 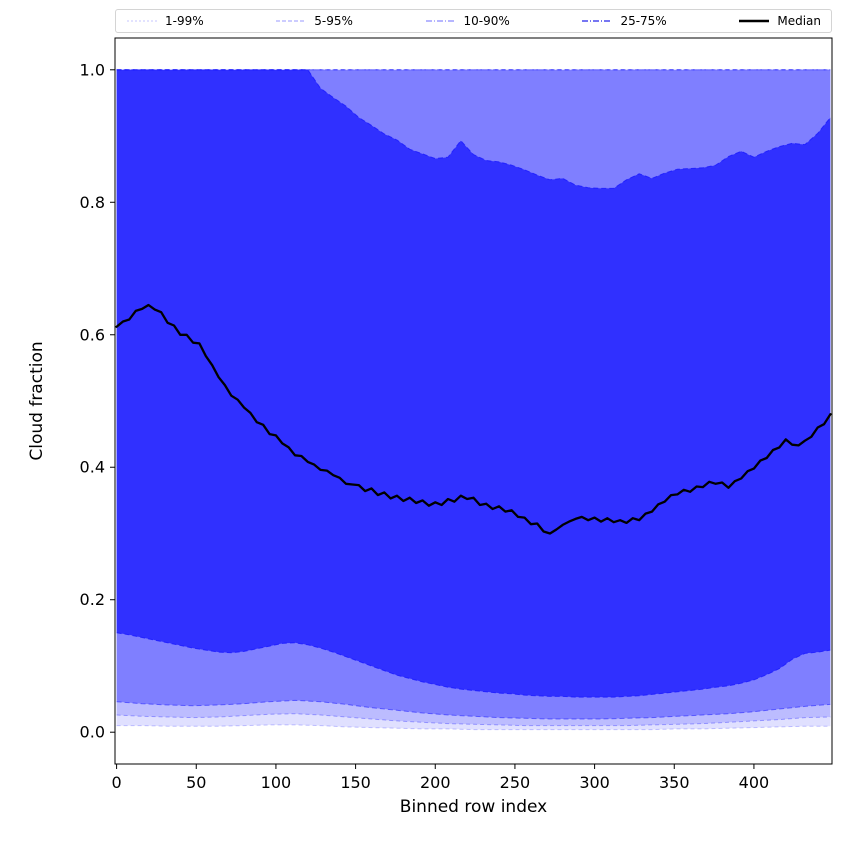 I want to click on legend-entry-median: Median, so click(x=779, y=21).